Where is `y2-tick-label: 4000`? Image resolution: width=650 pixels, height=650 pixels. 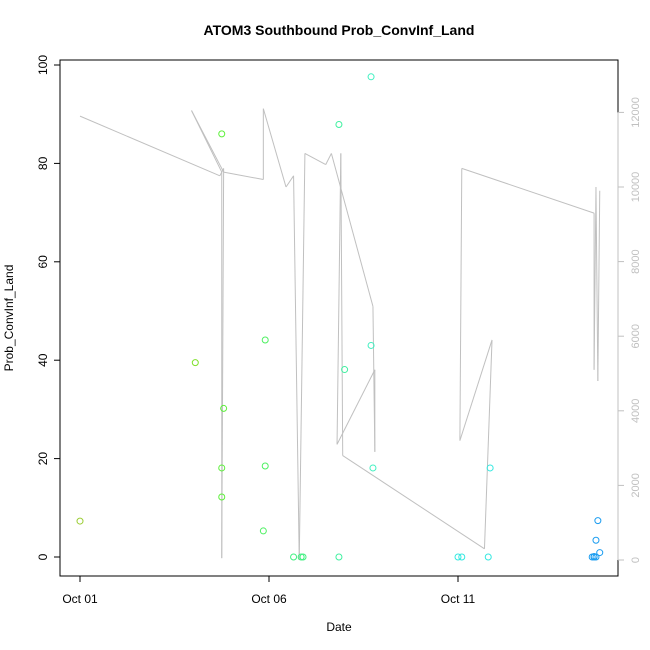 y2-tick-label: 4000 is located at coordinates (636, 411).